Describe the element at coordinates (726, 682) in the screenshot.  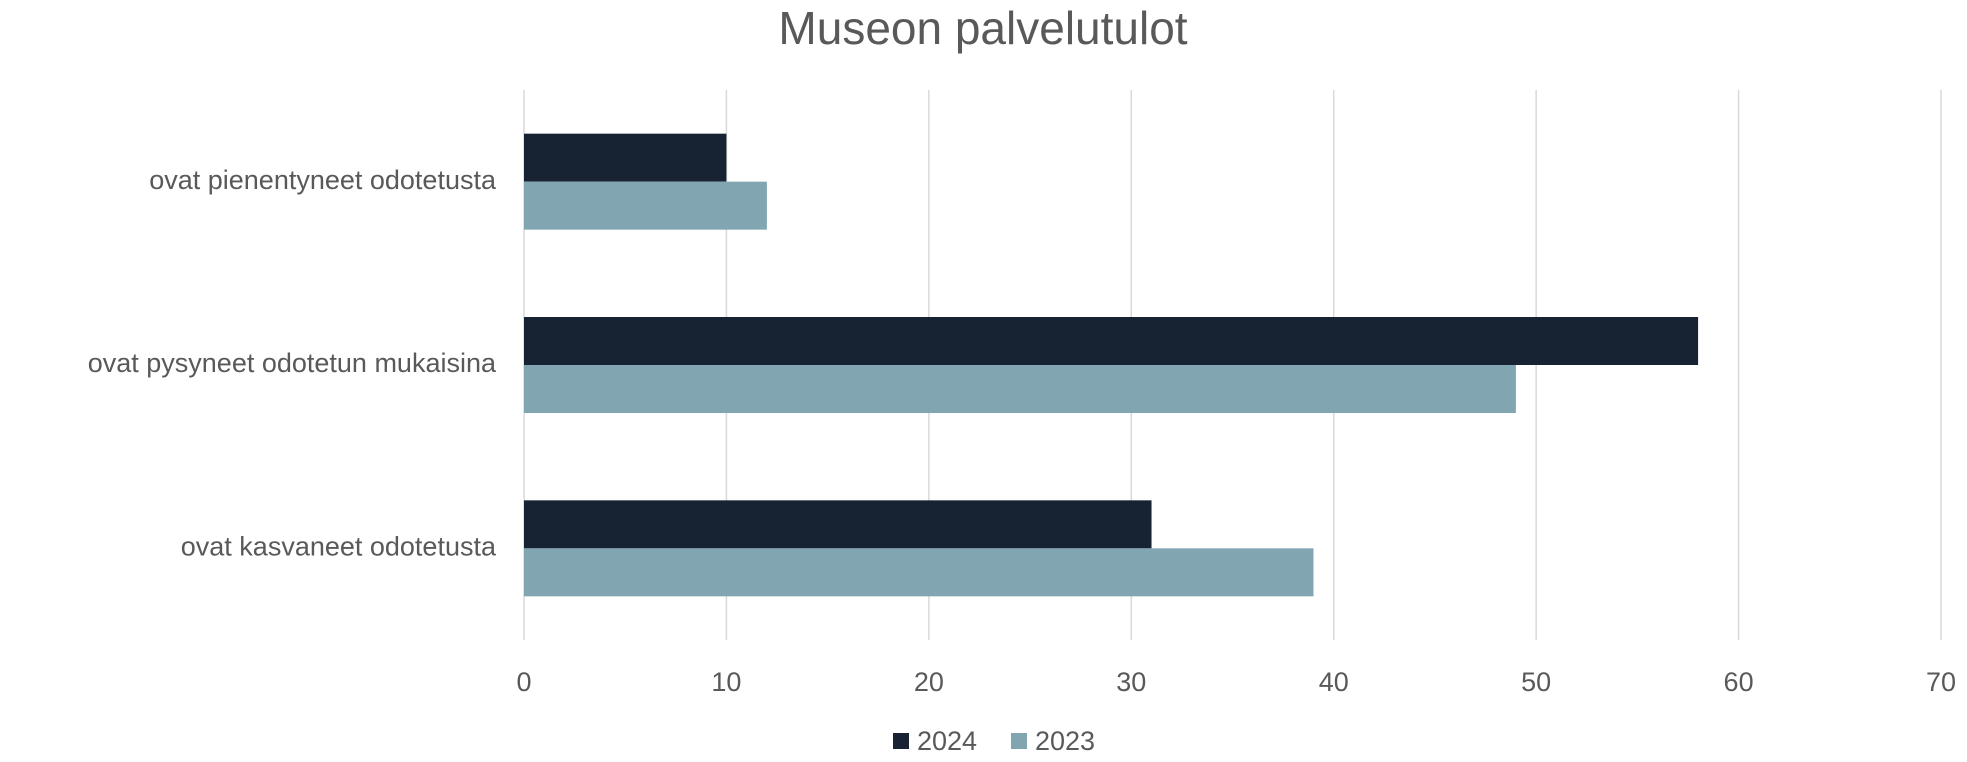
I see `x-tick-label: 10` at that location.